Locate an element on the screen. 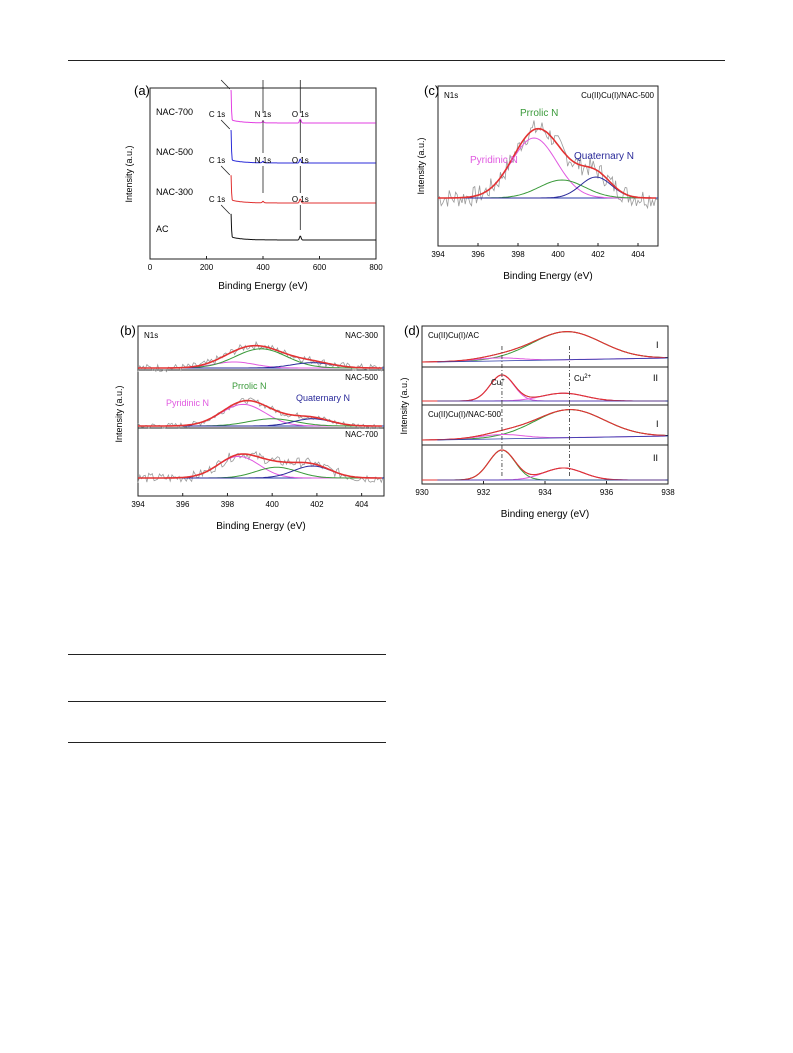  page-header-rule is located at coordinates (396, 60).